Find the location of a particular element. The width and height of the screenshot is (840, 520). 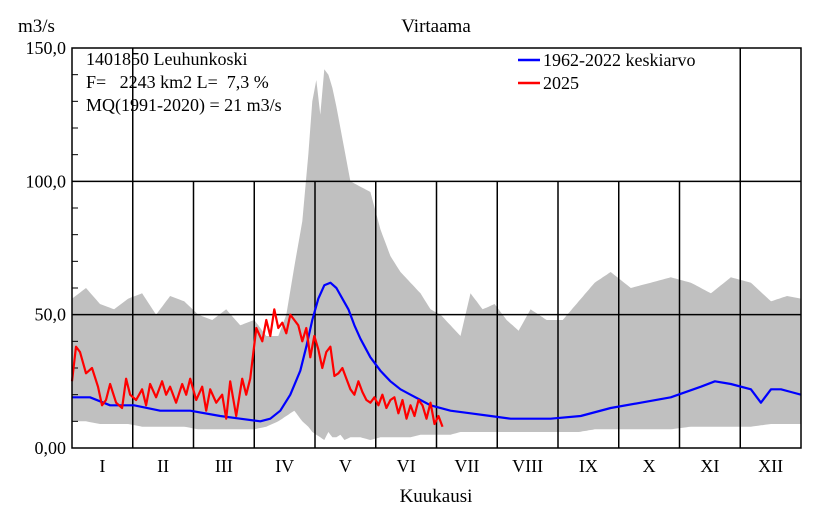

station-mq: MQ(1991-2020) = 21 m3/s is located at coordinates (184, 105).